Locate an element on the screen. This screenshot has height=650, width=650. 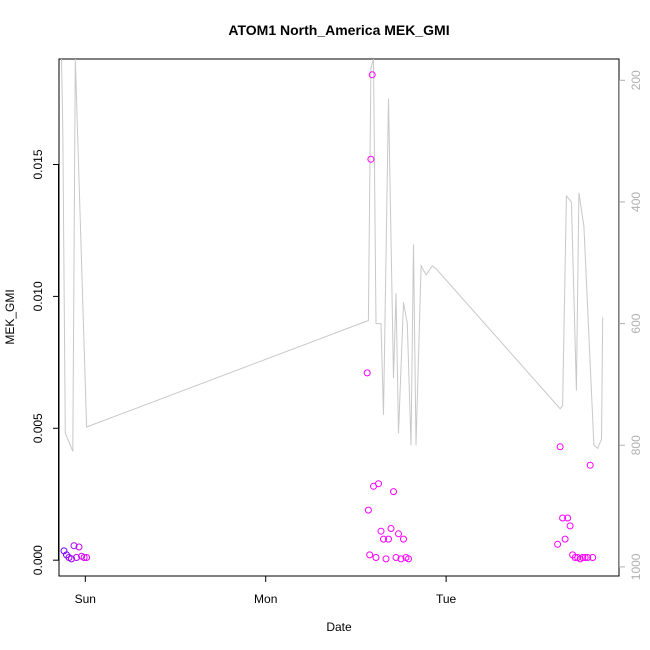
chart-title: ATOM1 North_America MEK_GMI is located at coordinates (338, 30).